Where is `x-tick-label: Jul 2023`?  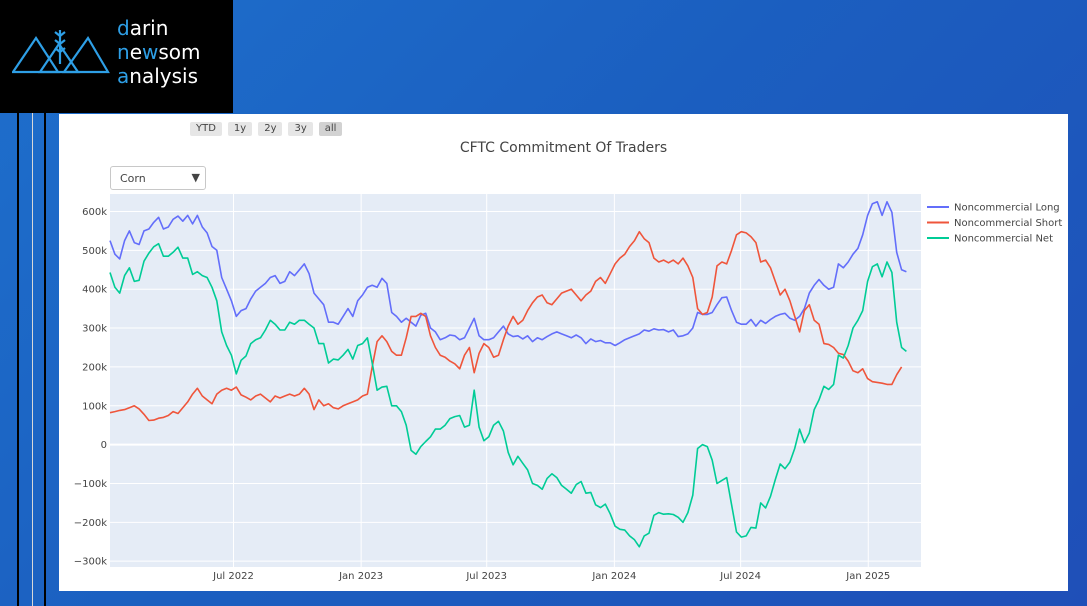 x-tick-label: Jul 2023 is located at coordinates (486, 576).